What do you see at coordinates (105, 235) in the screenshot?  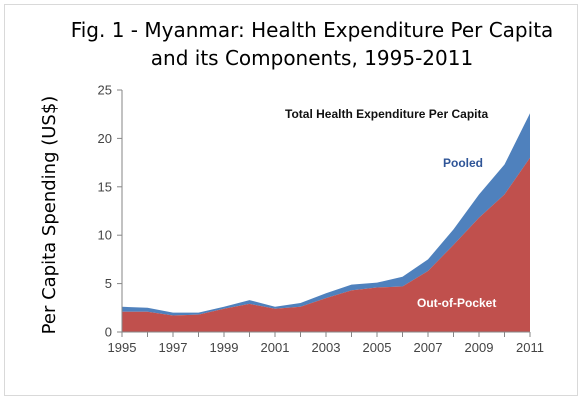 I see `y-tick-label: 10` at bounding box center [105, 235].